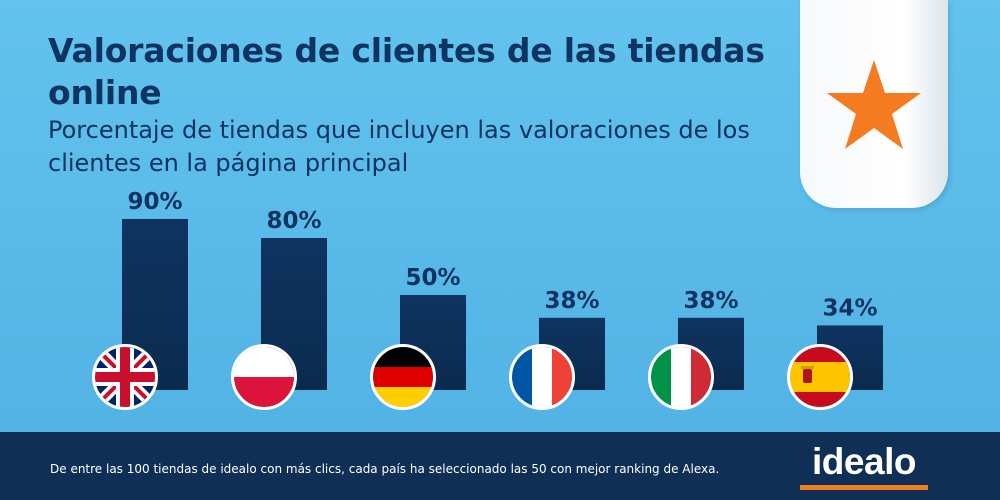 The width and height of the screenshot is (1000, 500). What do you see at coordinates (849, 308) in the screenshot?
I see `data-label-5: 34%` at bounding box center [849, 308].